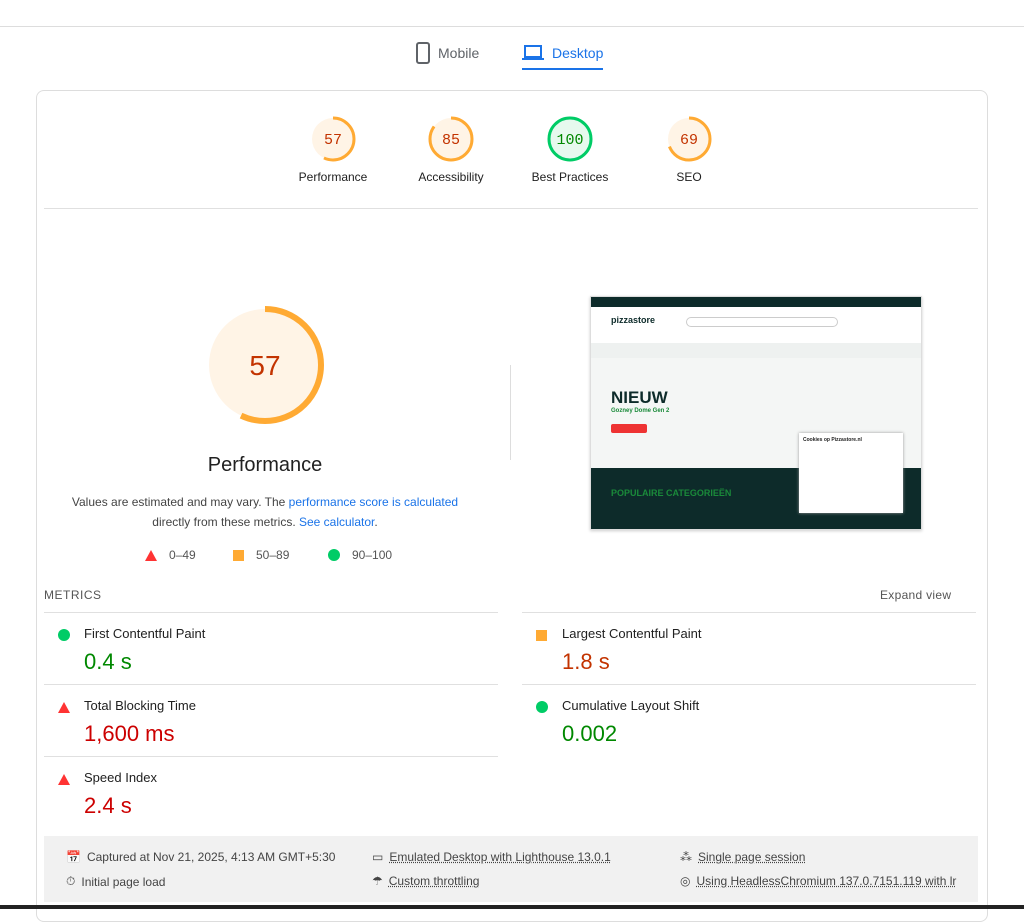 The width and height of the screenshot is (1024, 922). What do you see at coordinates (749, 720) in the screenshot?
I see `metric-item: Cumulative Layout Shift 0.002` at bounding box center [749, 720].